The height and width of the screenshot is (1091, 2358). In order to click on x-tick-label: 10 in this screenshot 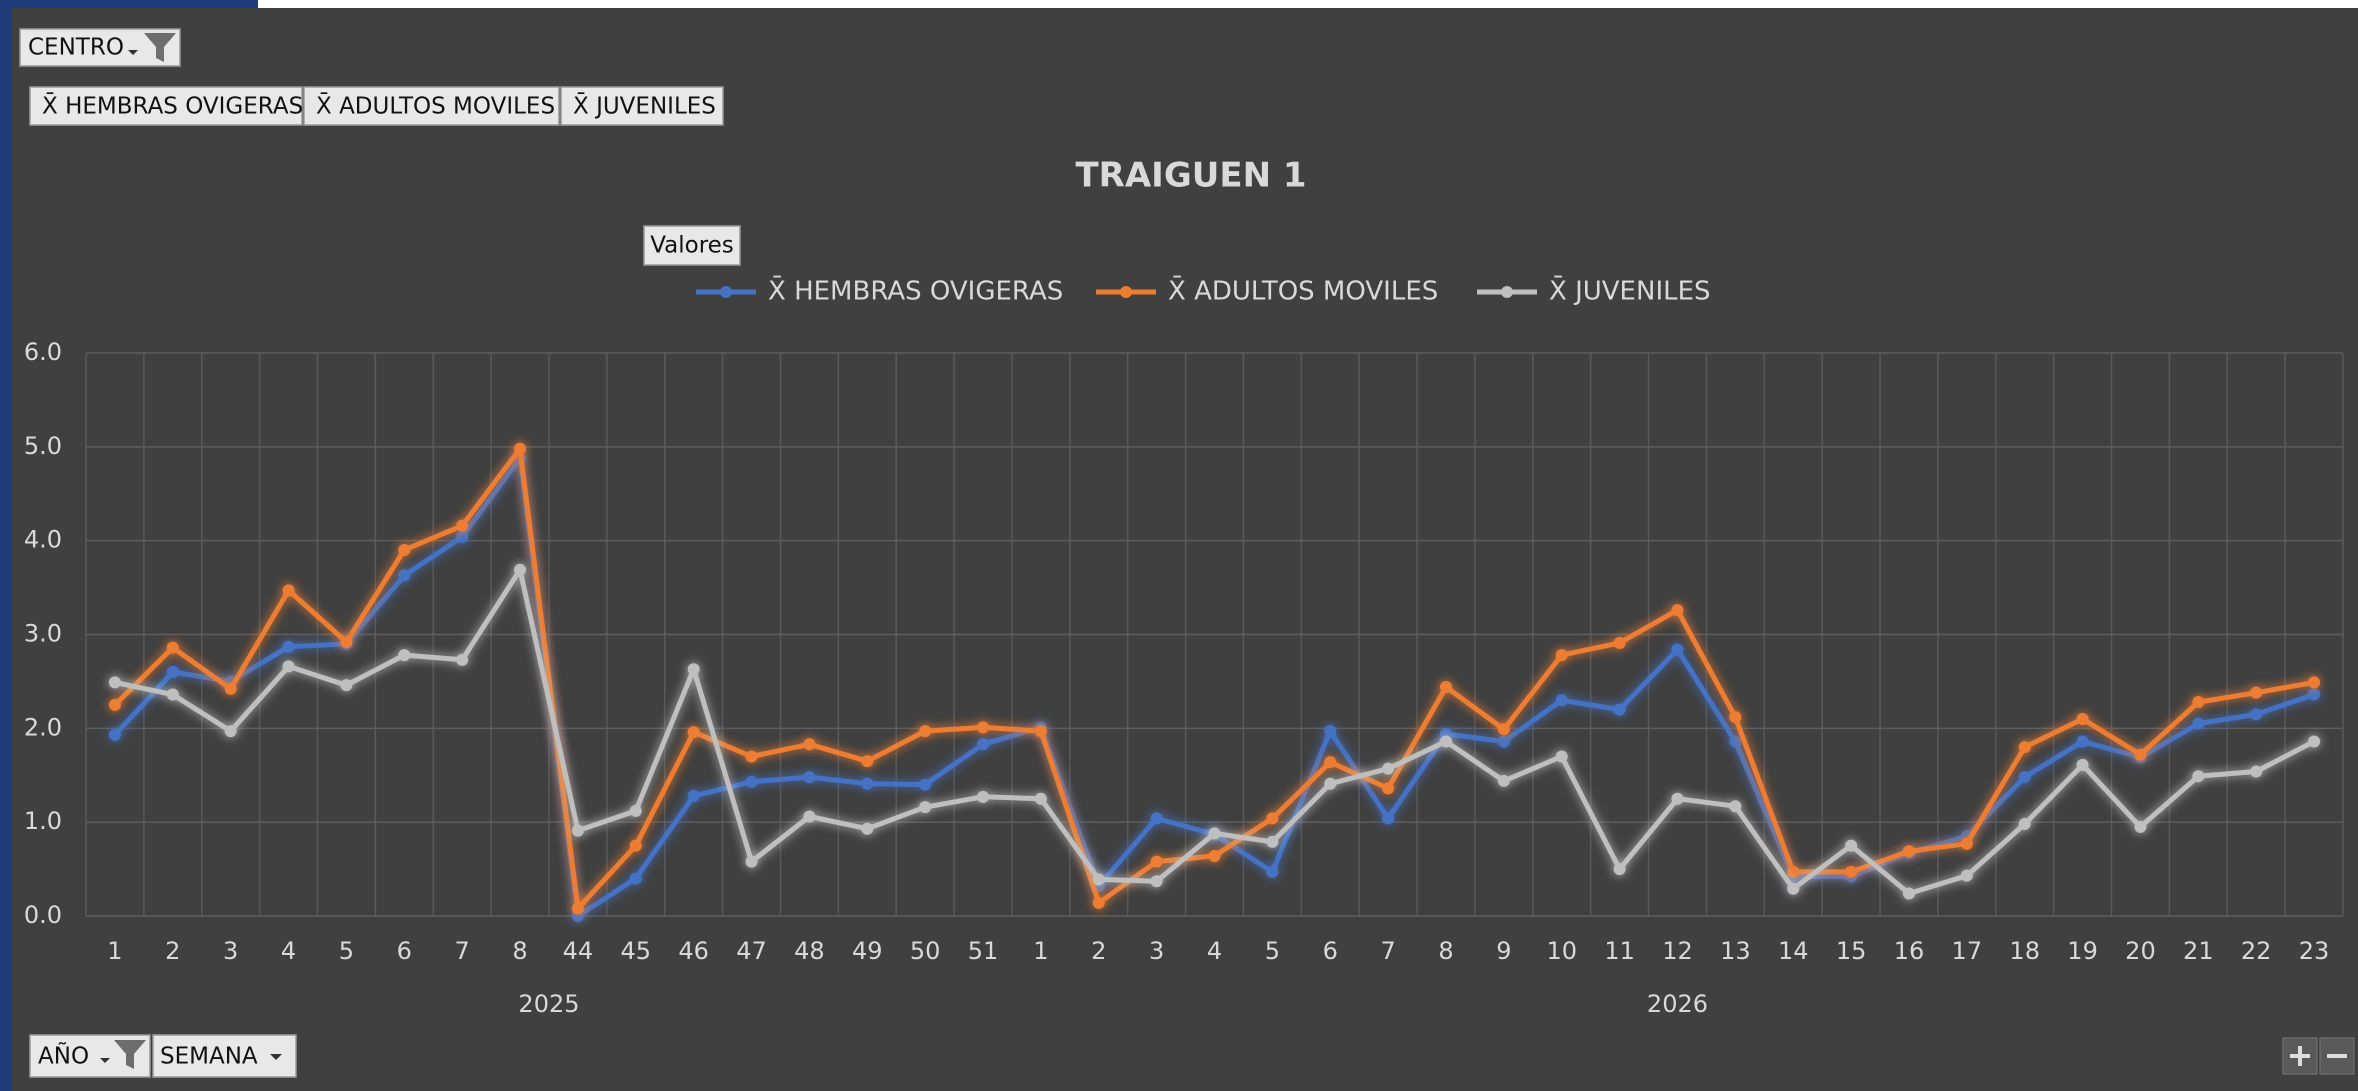, I will do `click(1561, 951)`.